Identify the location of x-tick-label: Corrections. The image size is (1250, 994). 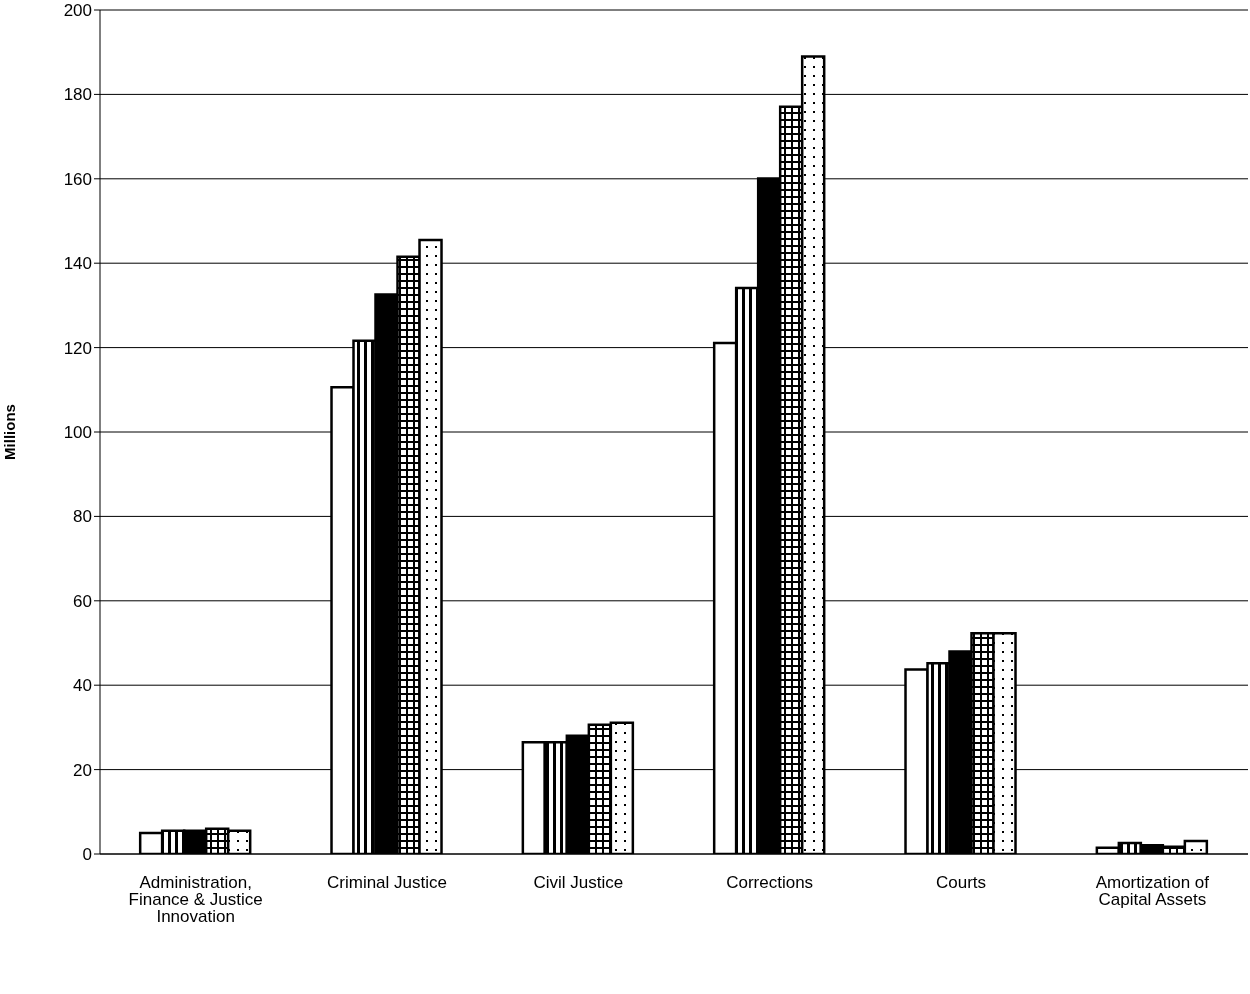
(770, 883).